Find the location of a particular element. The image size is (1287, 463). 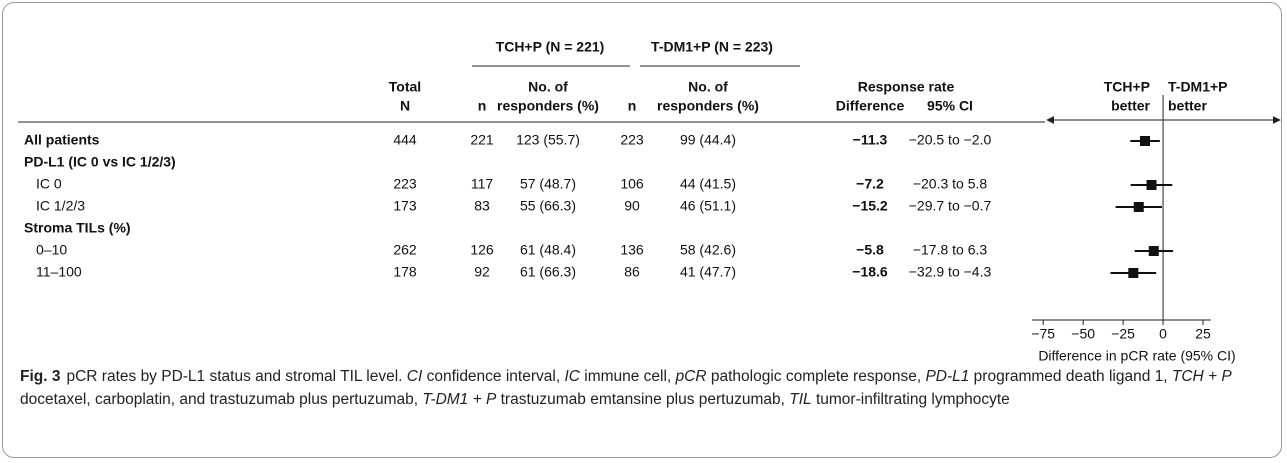

difference: −11.3 is located at coordinates (870, 140).